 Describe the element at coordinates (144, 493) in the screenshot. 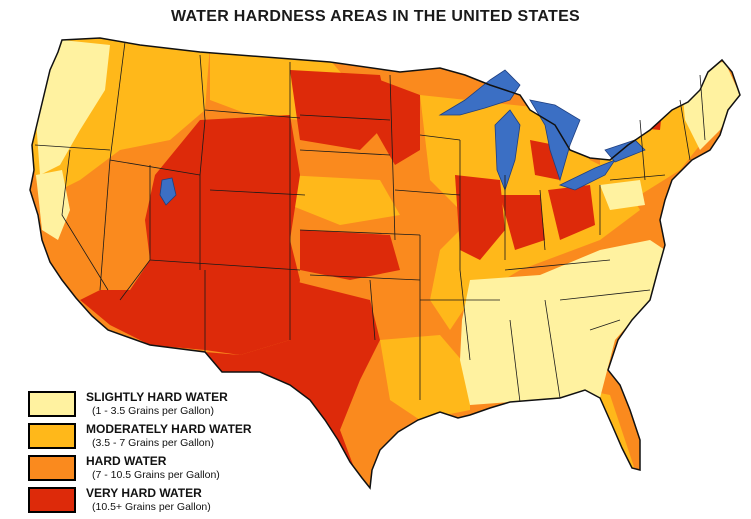

I see `legend-label: VERY HARD WATER` at that location.